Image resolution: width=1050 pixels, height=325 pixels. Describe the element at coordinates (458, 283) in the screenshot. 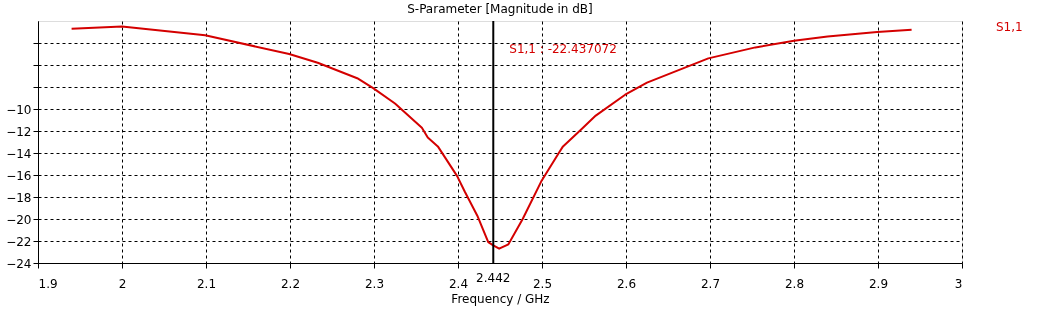

I see `x-tick-label: 2.4` at that location.